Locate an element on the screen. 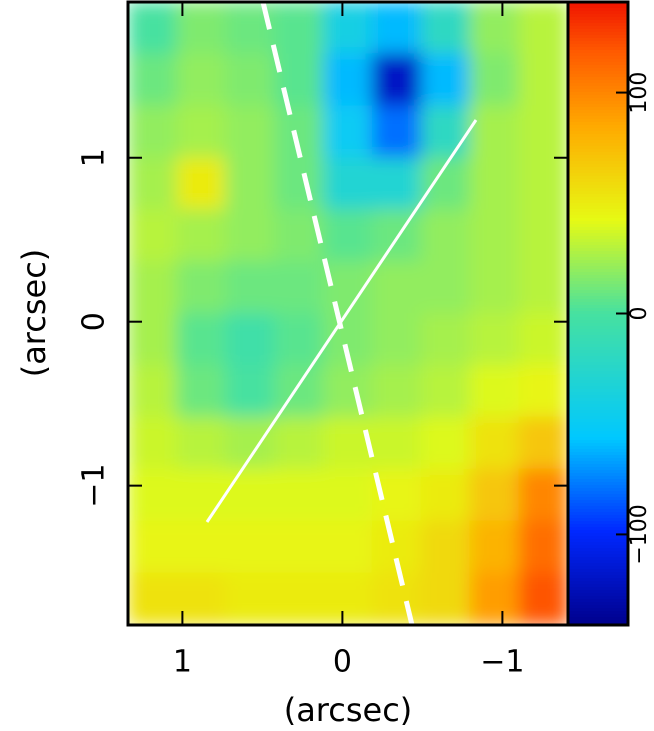  y-tick-label: 0 is located at coordinates (94, 321).